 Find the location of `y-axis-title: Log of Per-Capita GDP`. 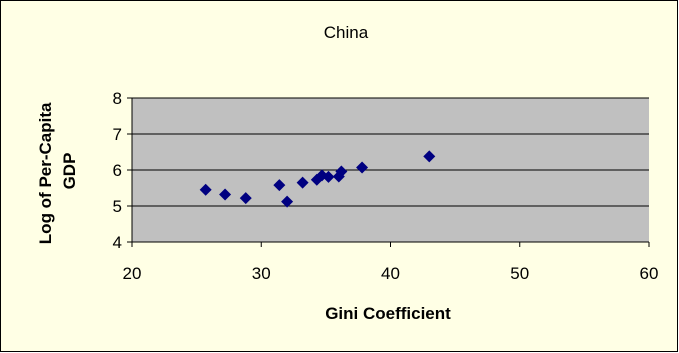

y-axis-title: Log of Per-Capita GDP is located at coordinates (57, 171).